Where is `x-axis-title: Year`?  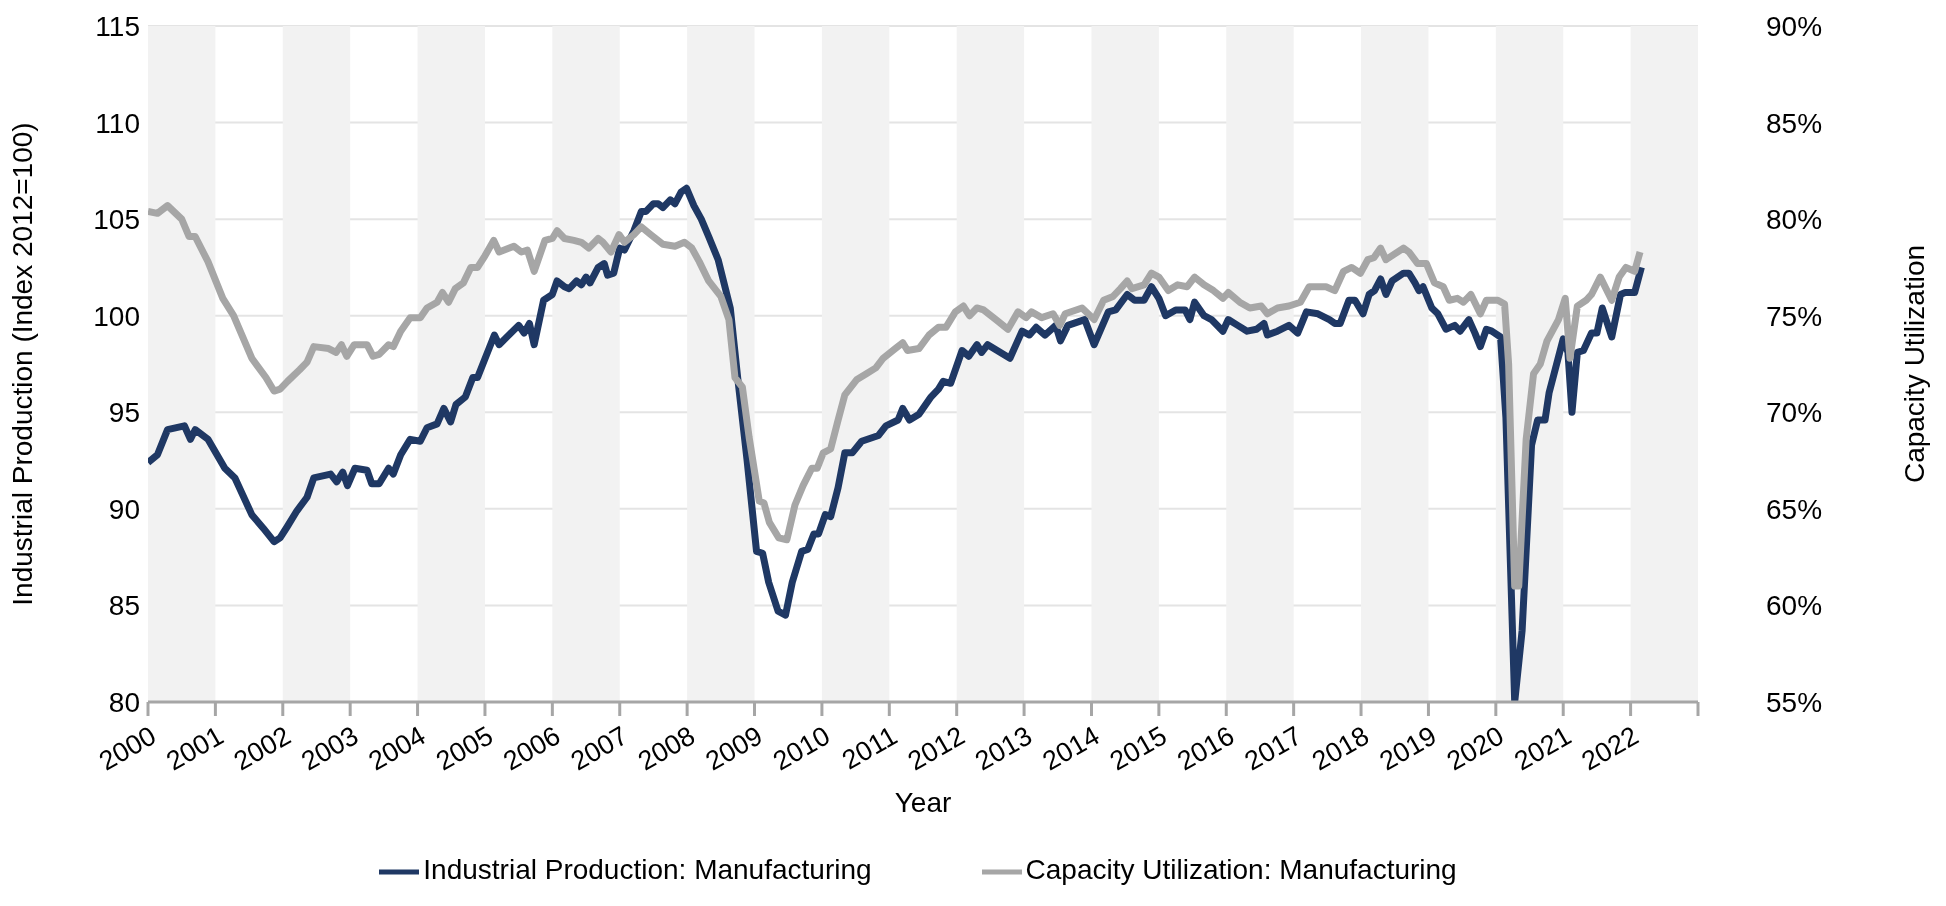 x-axis-title: Year is located at coordinates (923, 802).